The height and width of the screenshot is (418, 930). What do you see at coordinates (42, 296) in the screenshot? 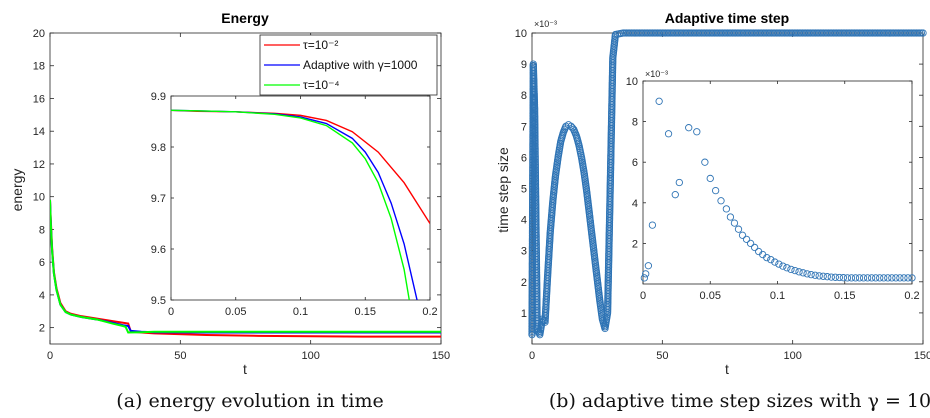
I see `energy-y-tick-label: 4` at bounding box center [42, 296].